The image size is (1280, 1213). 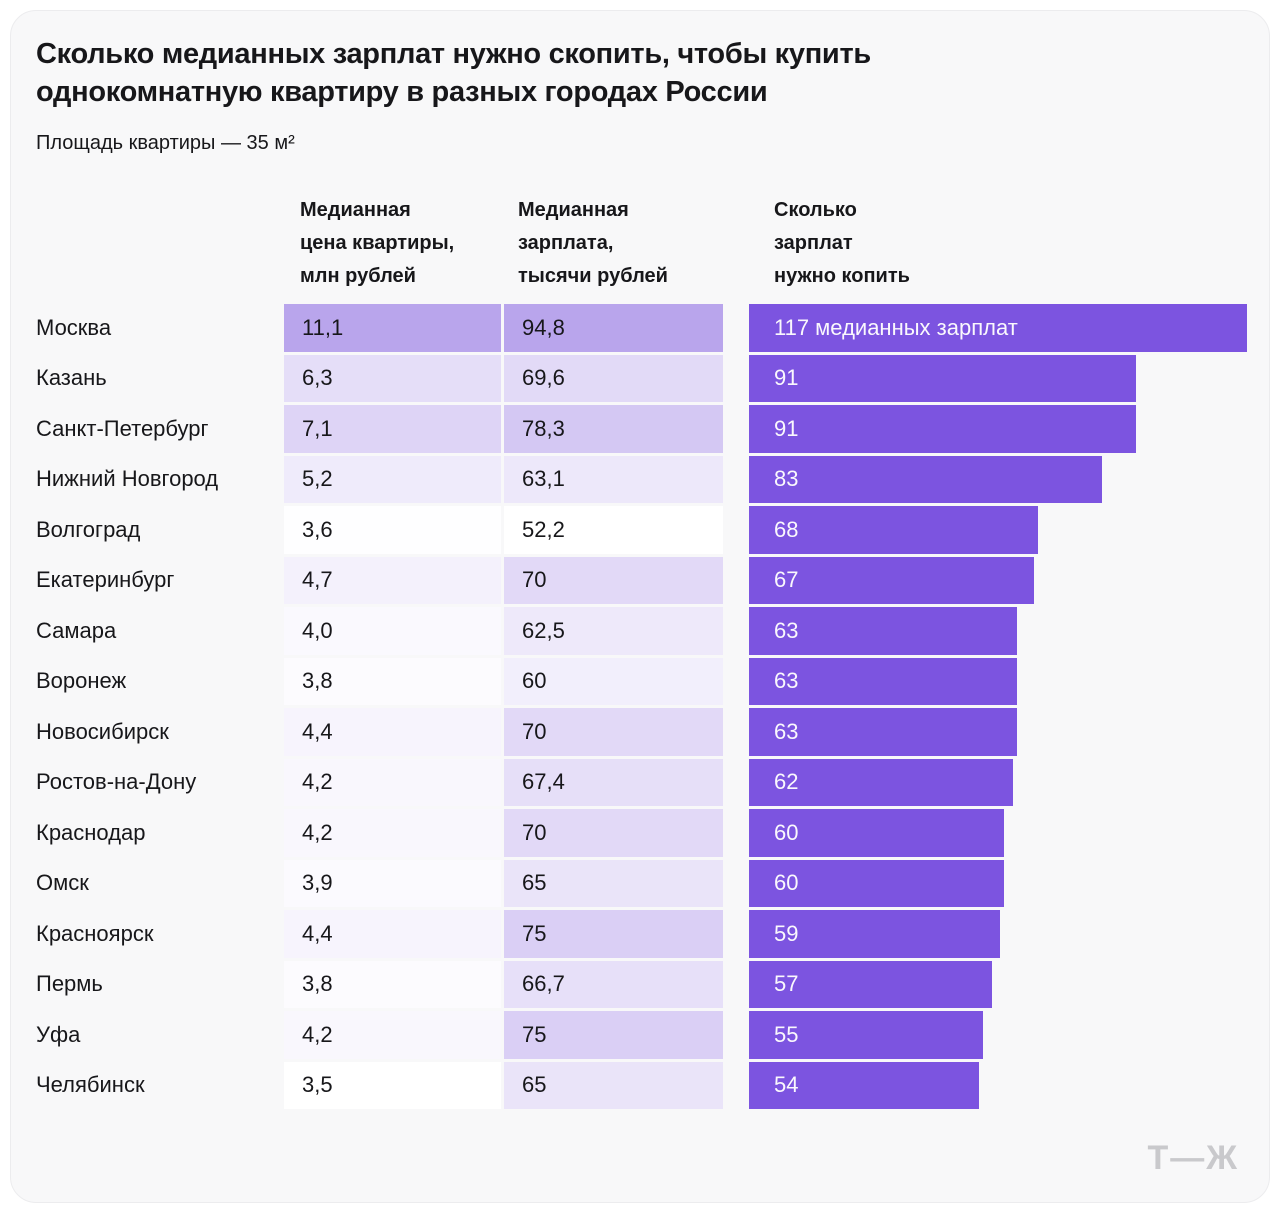 I want to click on salary-cell: 69,6, so click(x=613, y=378).